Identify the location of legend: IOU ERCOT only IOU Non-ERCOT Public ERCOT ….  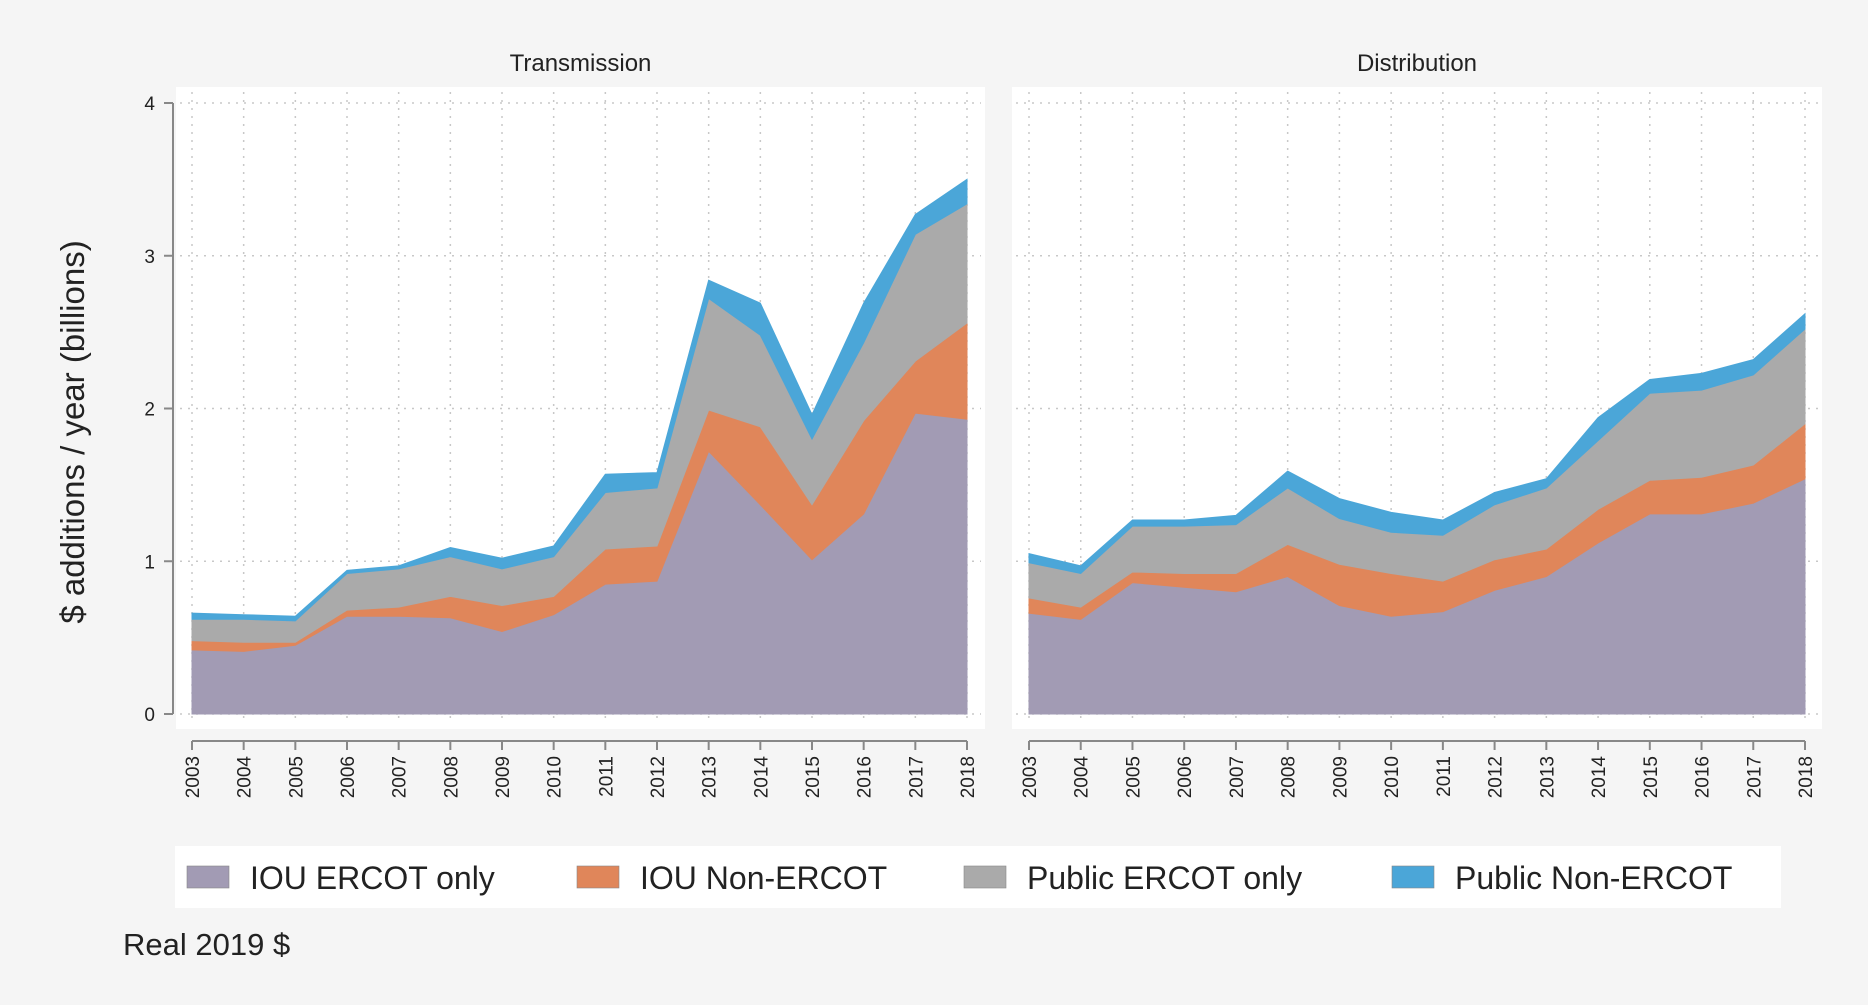
(978, 877).